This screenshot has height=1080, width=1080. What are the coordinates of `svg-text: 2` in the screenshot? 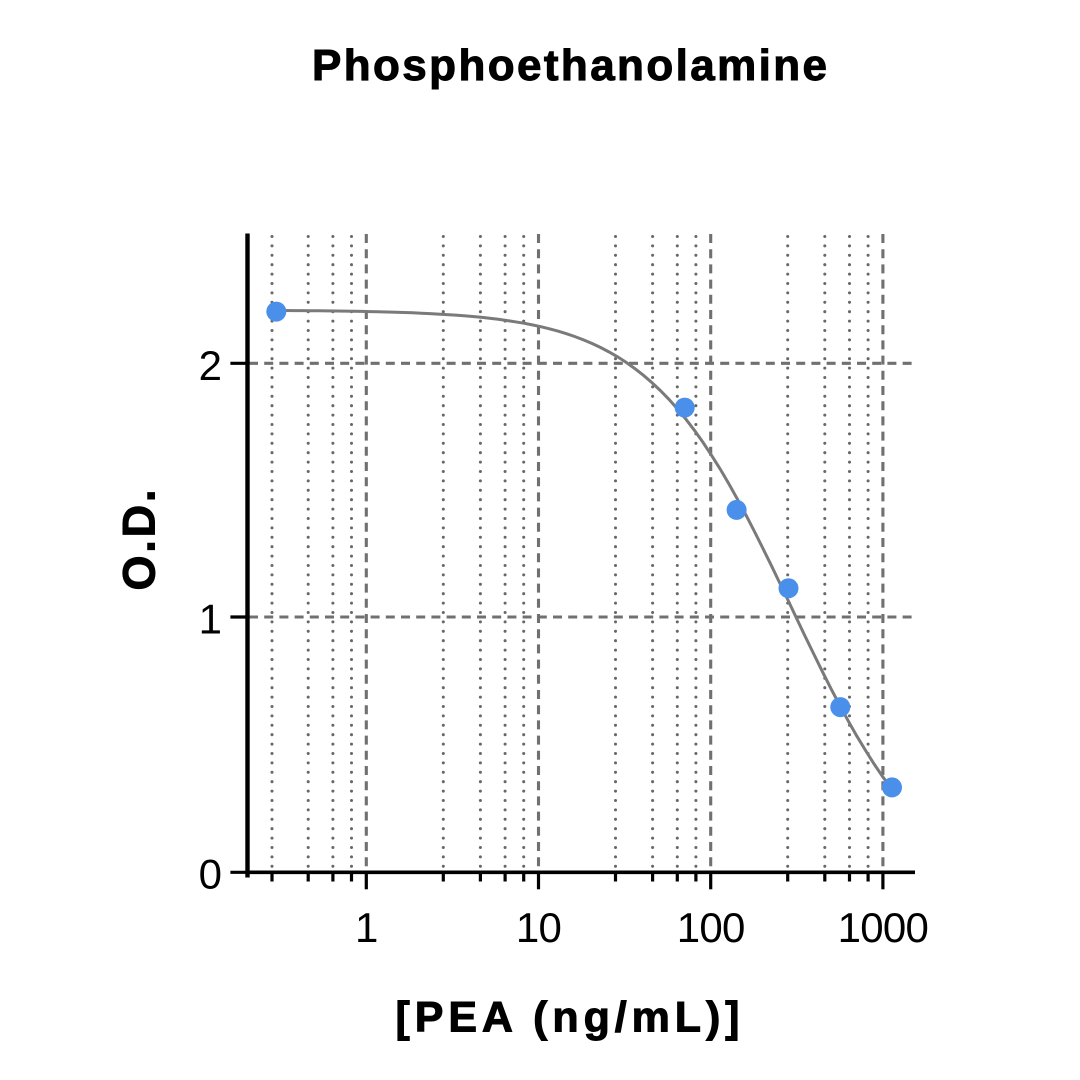 It's located at (210, 365).